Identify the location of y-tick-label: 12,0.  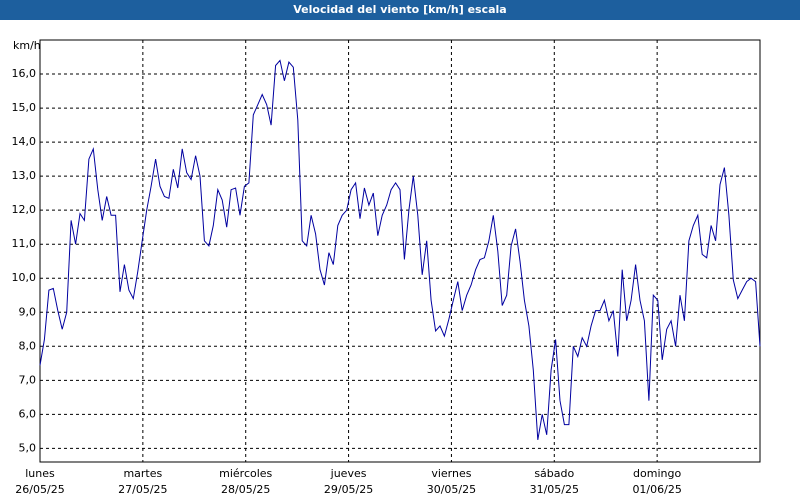
(24, 209).